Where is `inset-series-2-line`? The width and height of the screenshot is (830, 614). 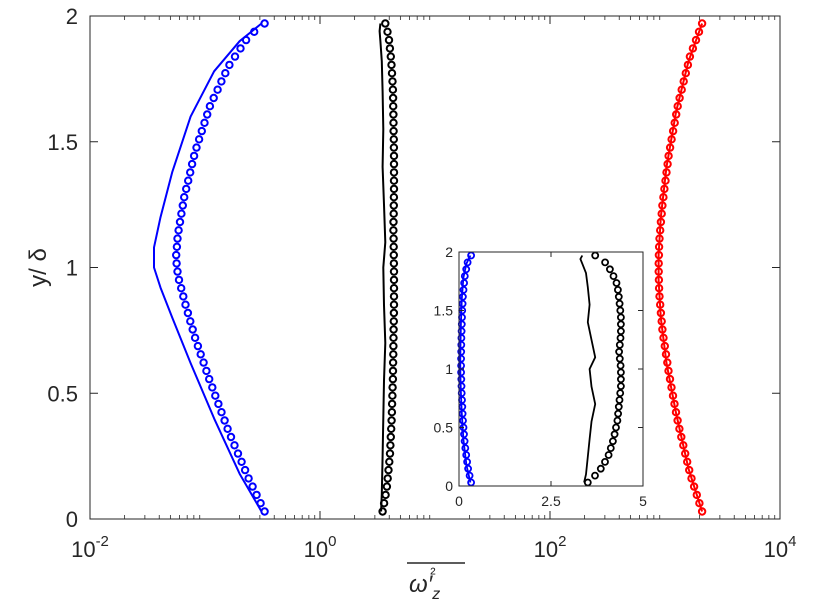 inset-series-2-line is located at coordinates (588, 369).